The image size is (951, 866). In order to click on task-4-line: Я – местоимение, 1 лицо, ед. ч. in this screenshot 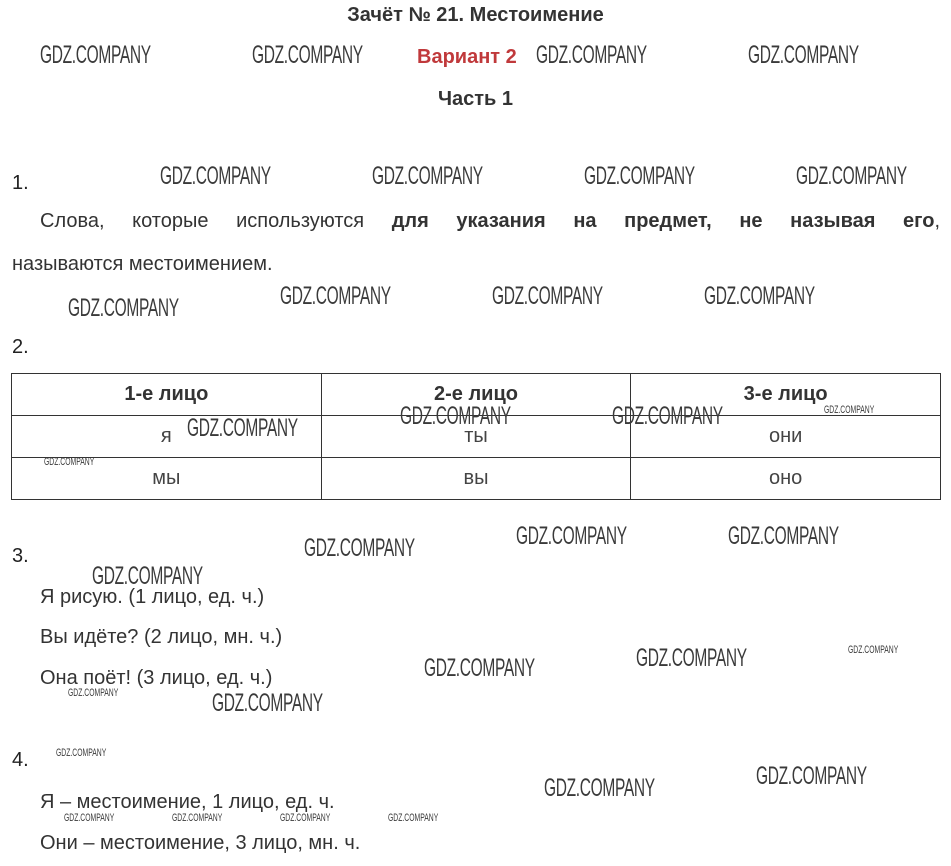, I will do `click(187, 802)`.